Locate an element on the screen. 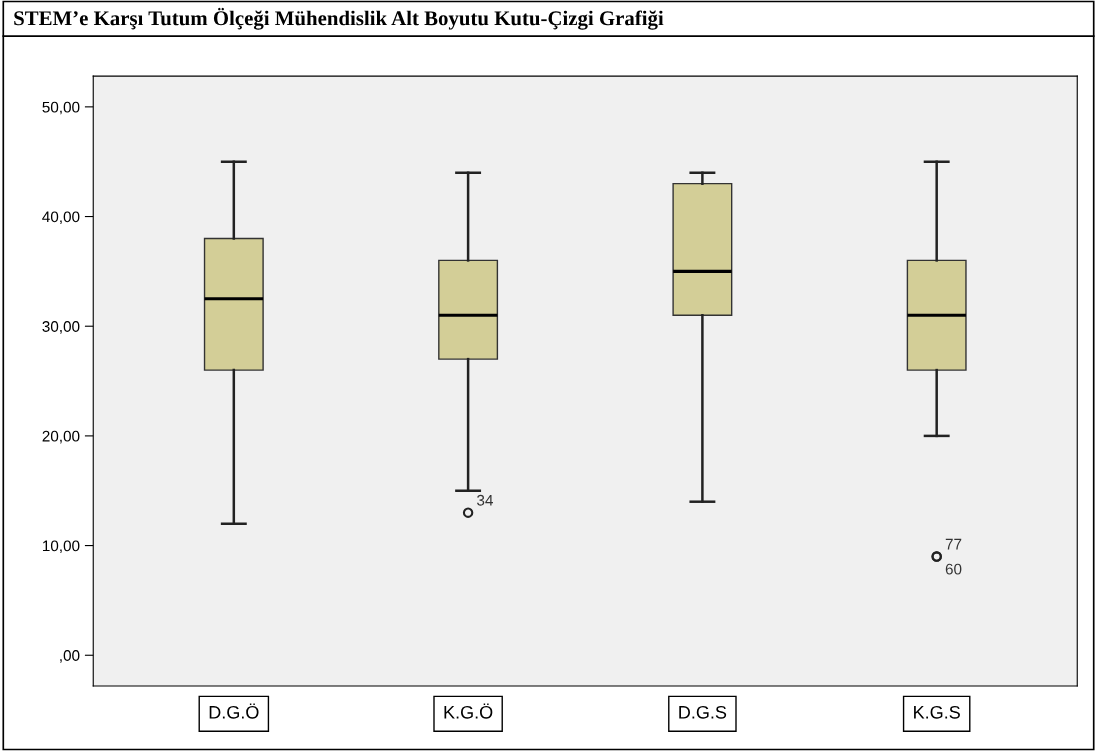 The height and width of the screenshot is (751, 1097). x-tick-label: K.G.S is located at coordinates (937, 712).